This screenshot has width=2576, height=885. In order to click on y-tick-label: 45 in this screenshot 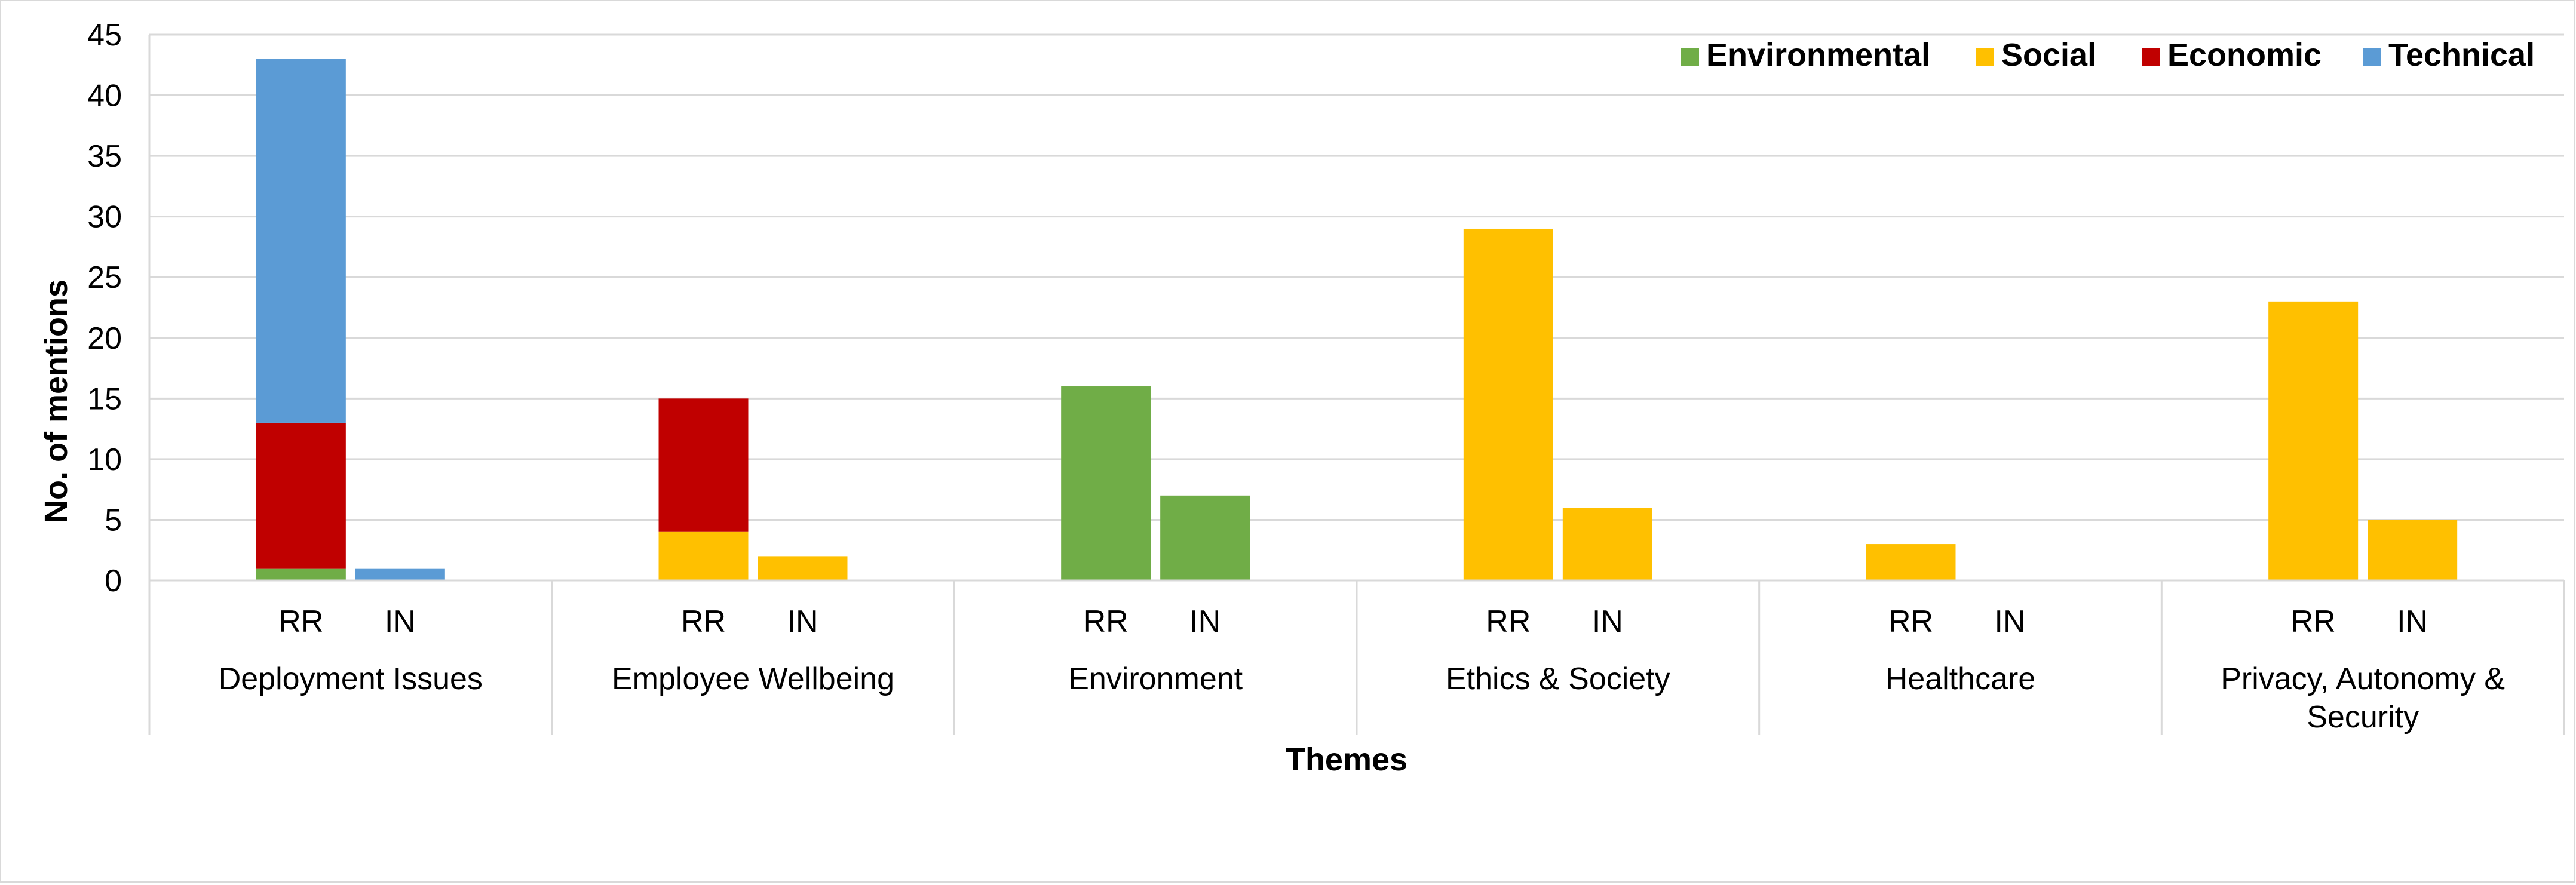, I will do `click(104, 35)`.